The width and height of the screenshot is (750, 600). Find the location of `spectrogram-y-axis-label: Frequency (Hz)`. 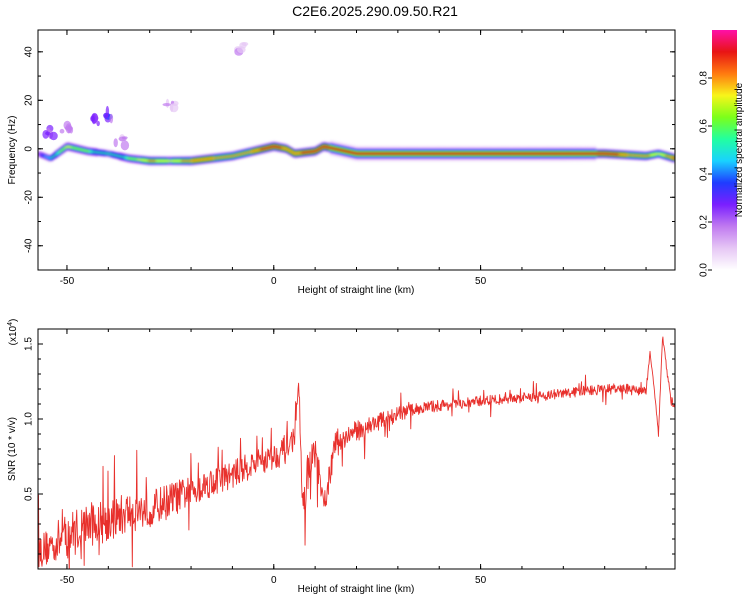

spectrogram-y-axis-label: Frequency (Hz) is located at coordinates (12, 150).